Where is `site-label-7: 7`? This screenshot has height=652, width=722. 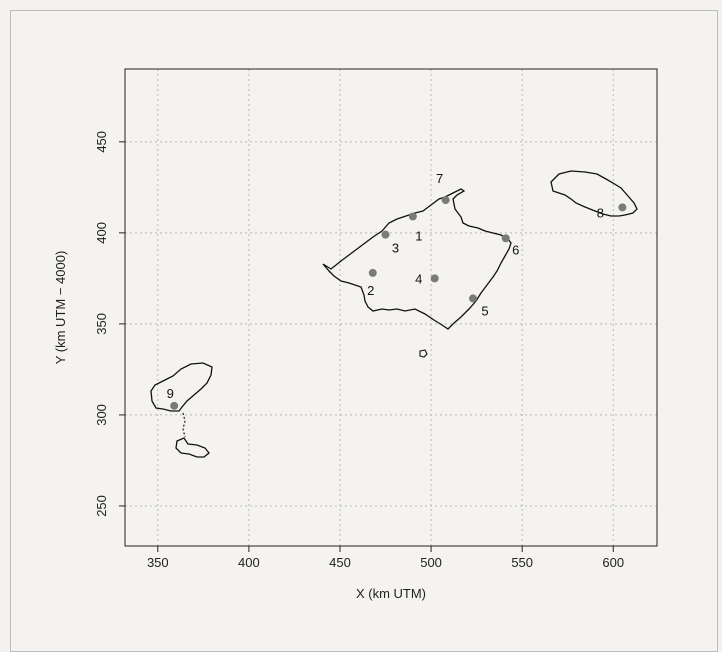 site-label-7: 7 is located at coordinates (439, 178).